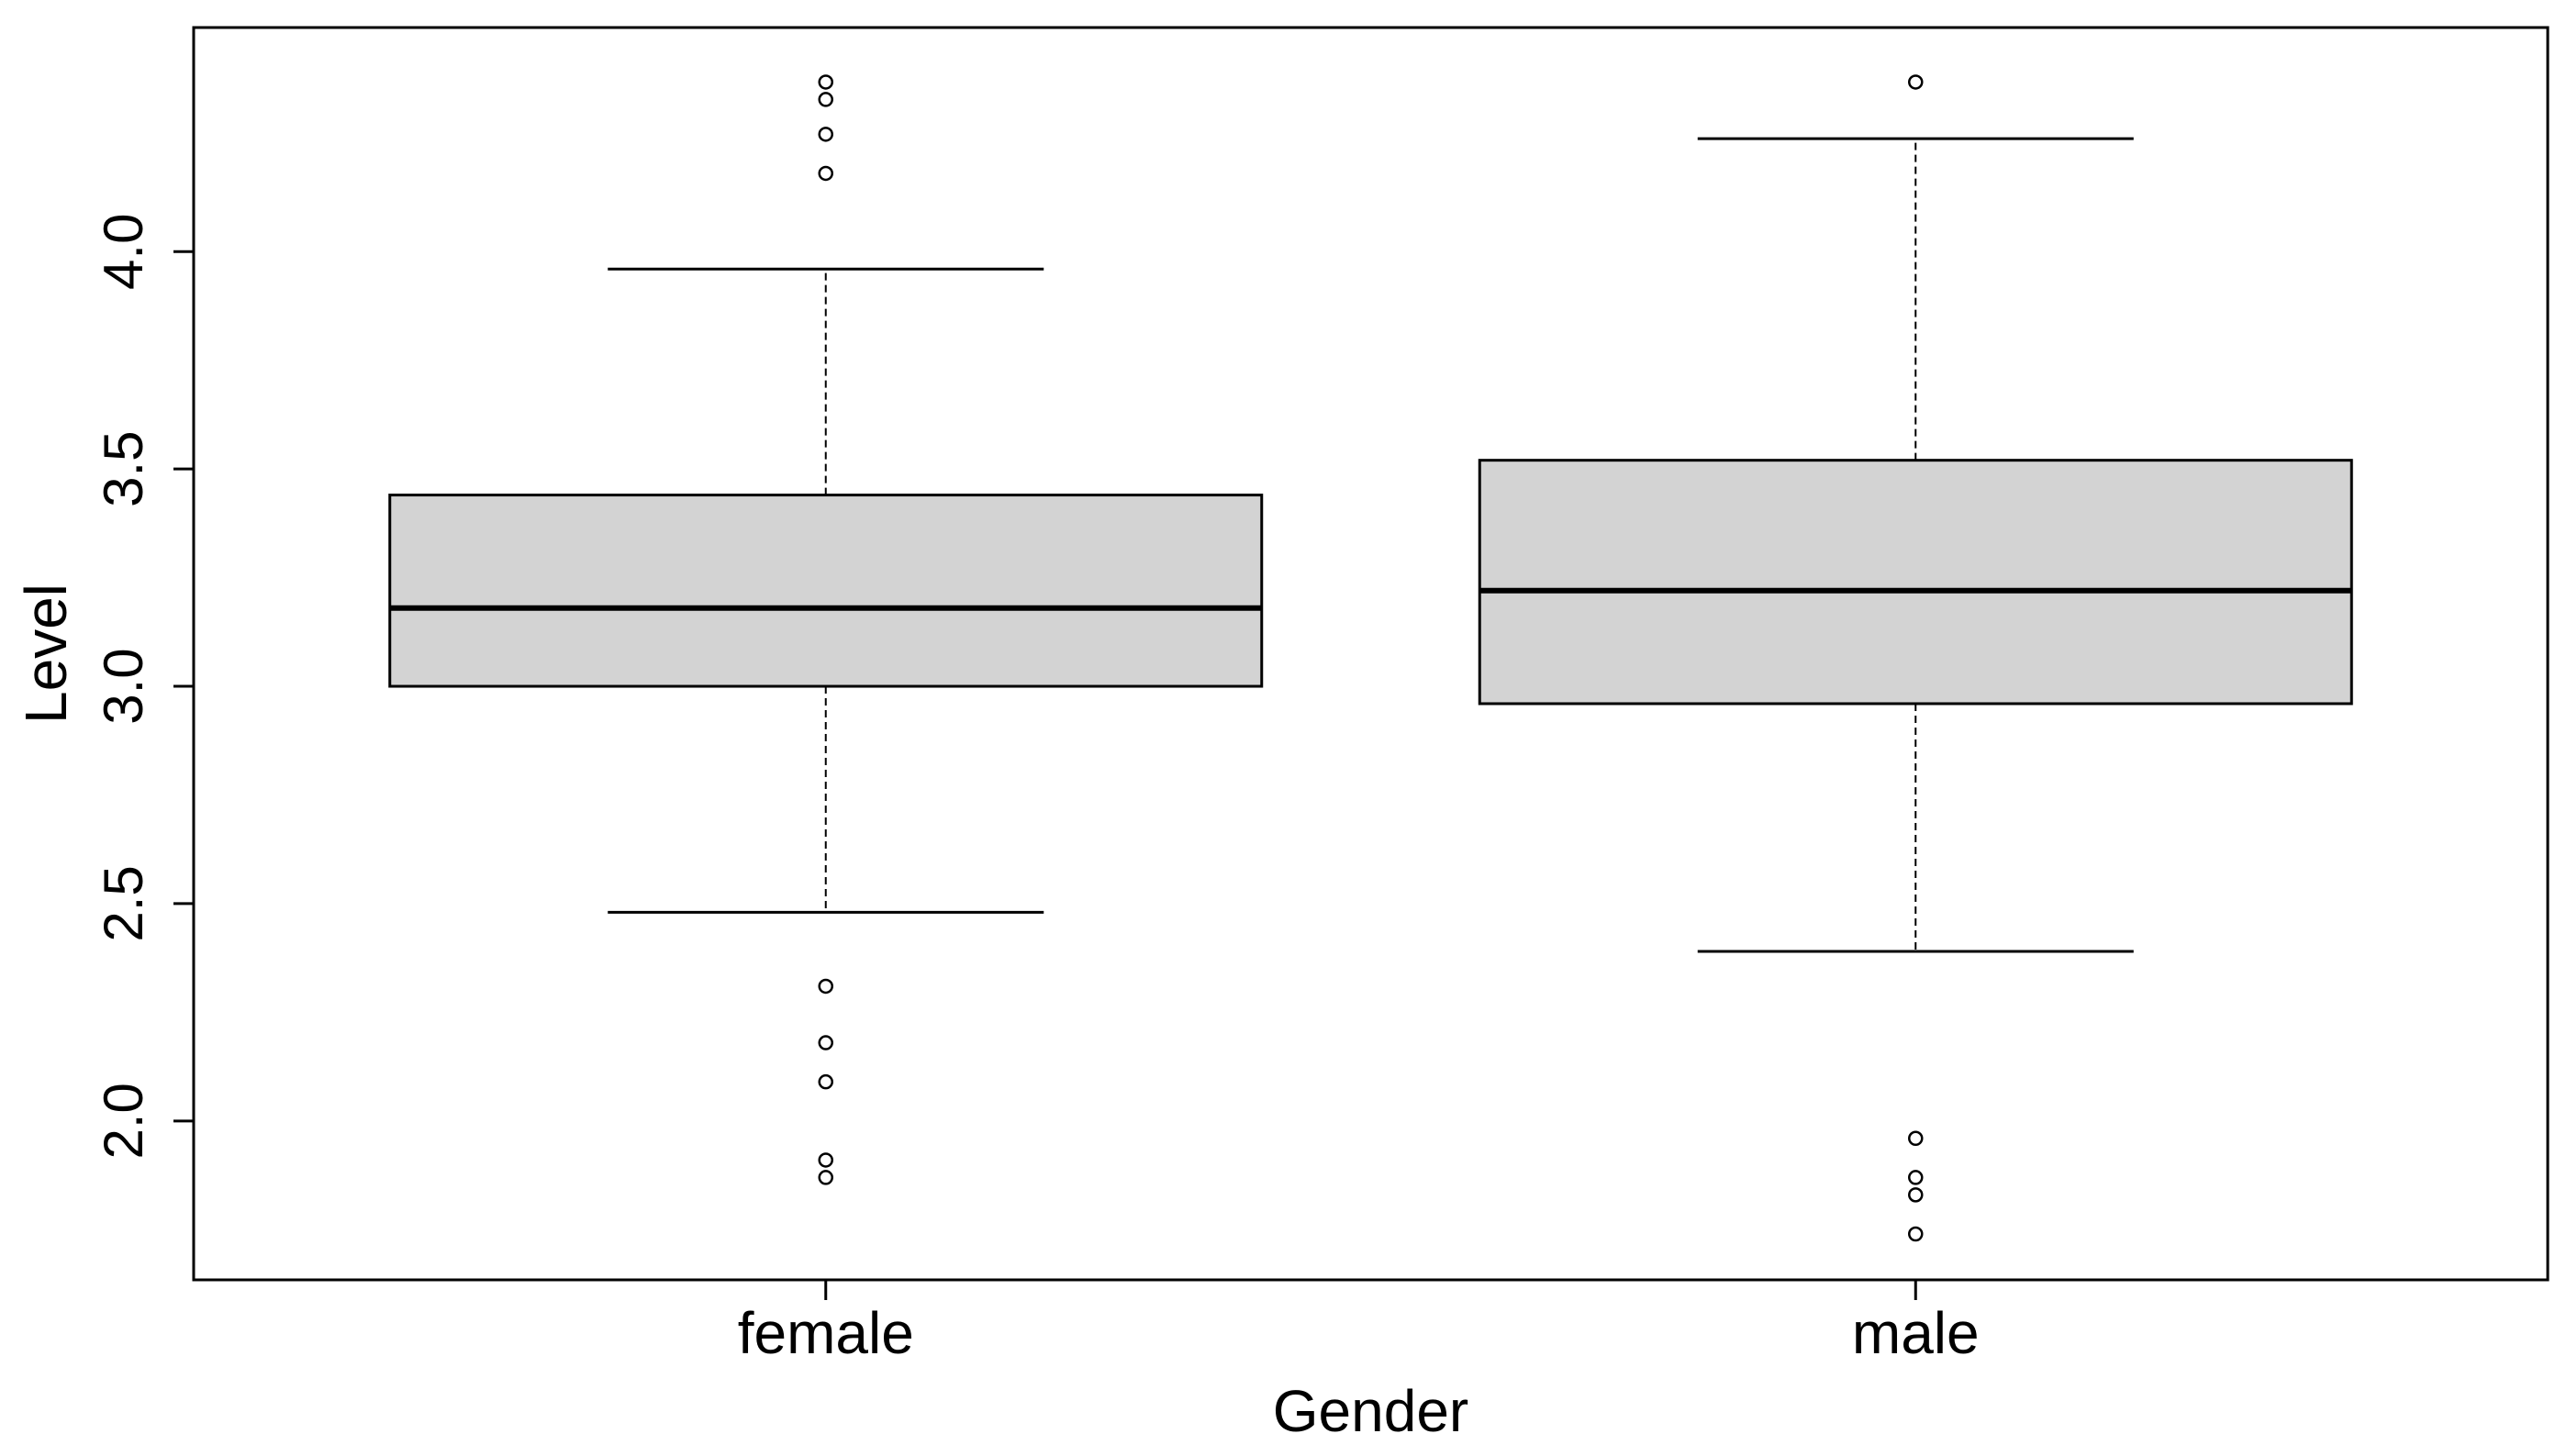 This screenshot has width=2567, height=1456. I want to click on y-tick-label: 2.0, so click(124, 1121).